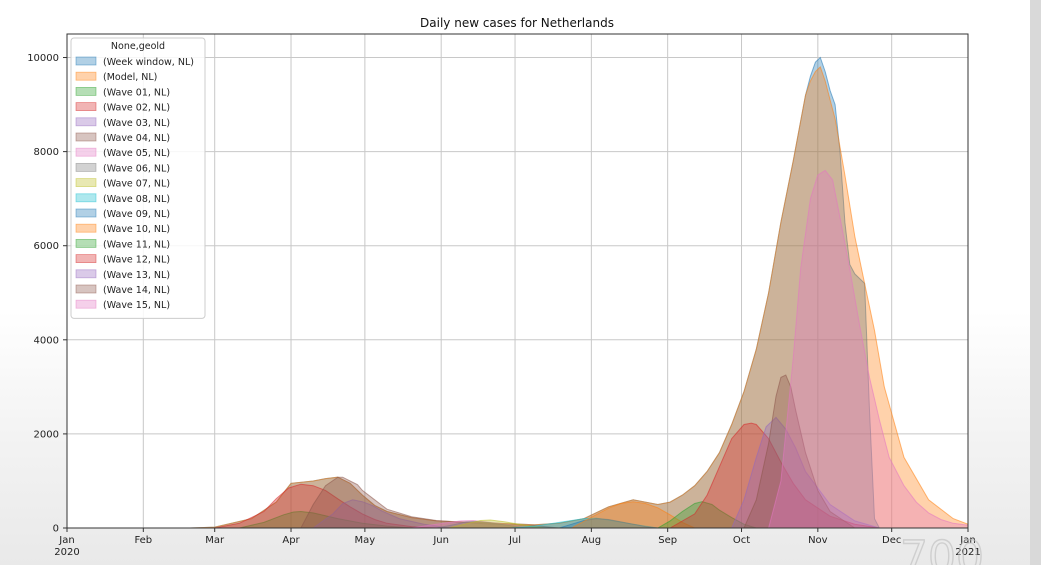 The width and height of the screenshot is (1041, 569). What do you see at coordinates (136, 229) in the screenshot?
I see `legend-label-12: (Wave 10, NL)` at bounding box center [136, 229].